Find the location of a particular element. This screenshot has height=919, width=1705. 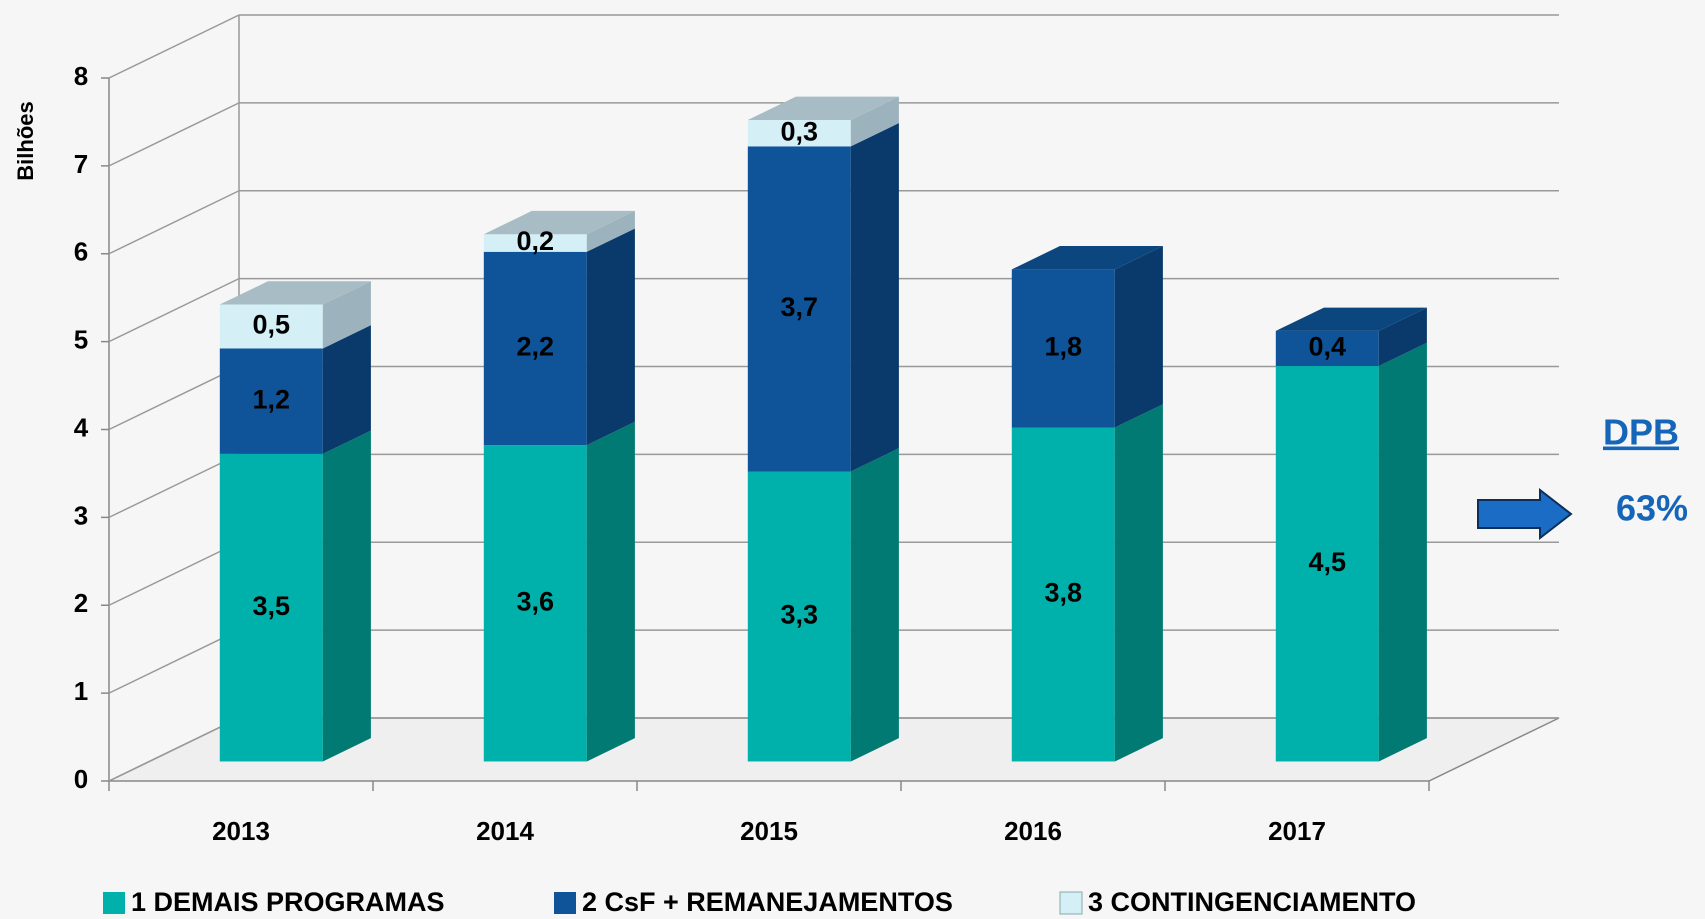

x-tick-label: 2016 is located at coordinates (1033, 831).